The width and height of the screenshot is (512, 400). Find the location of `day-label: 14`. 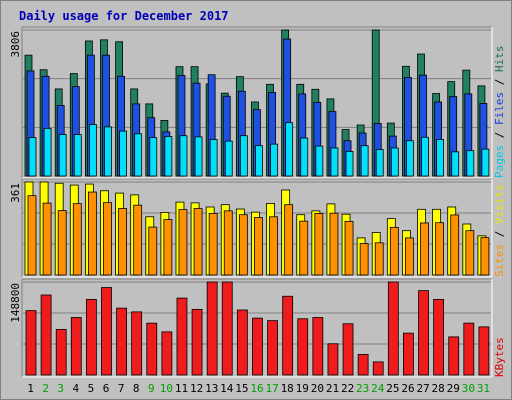

day-label: 14 is located at coordinates (227, 388).